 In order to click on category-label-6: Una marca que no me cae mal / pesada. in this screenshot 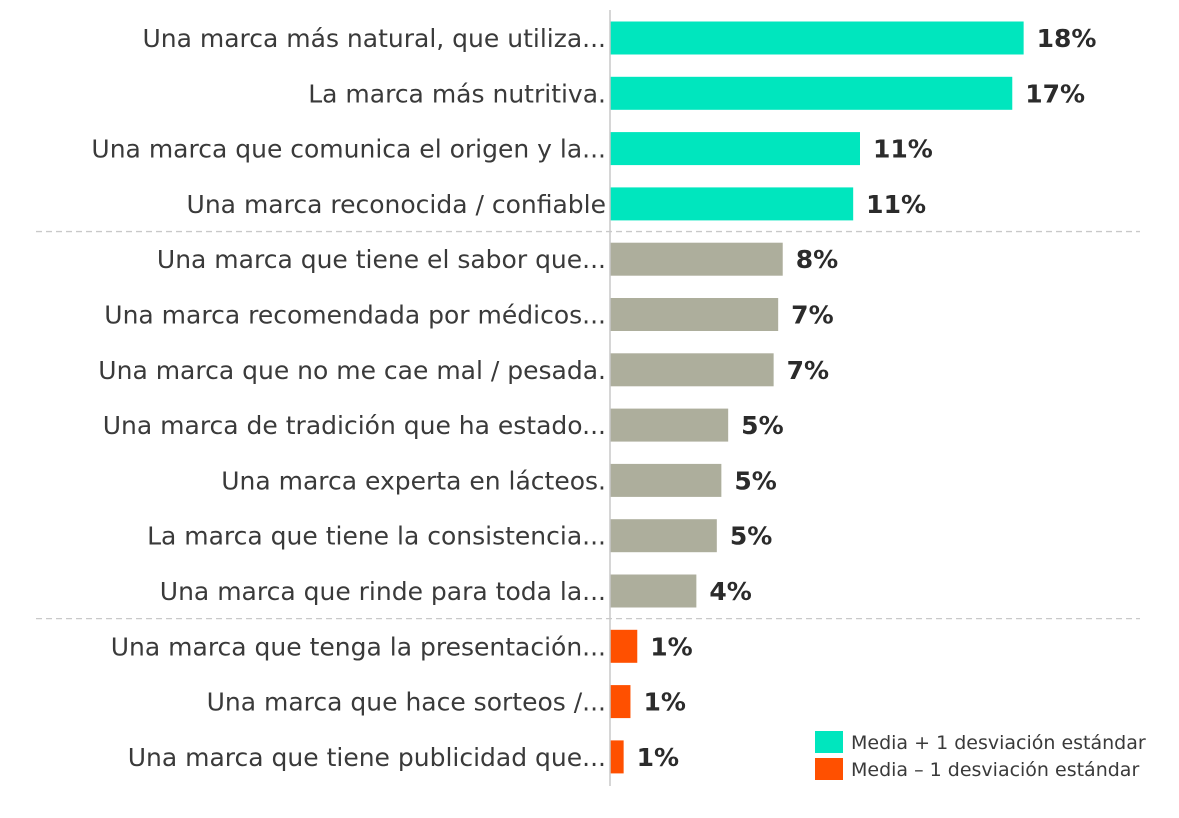, I will do `click(352, 370)`.